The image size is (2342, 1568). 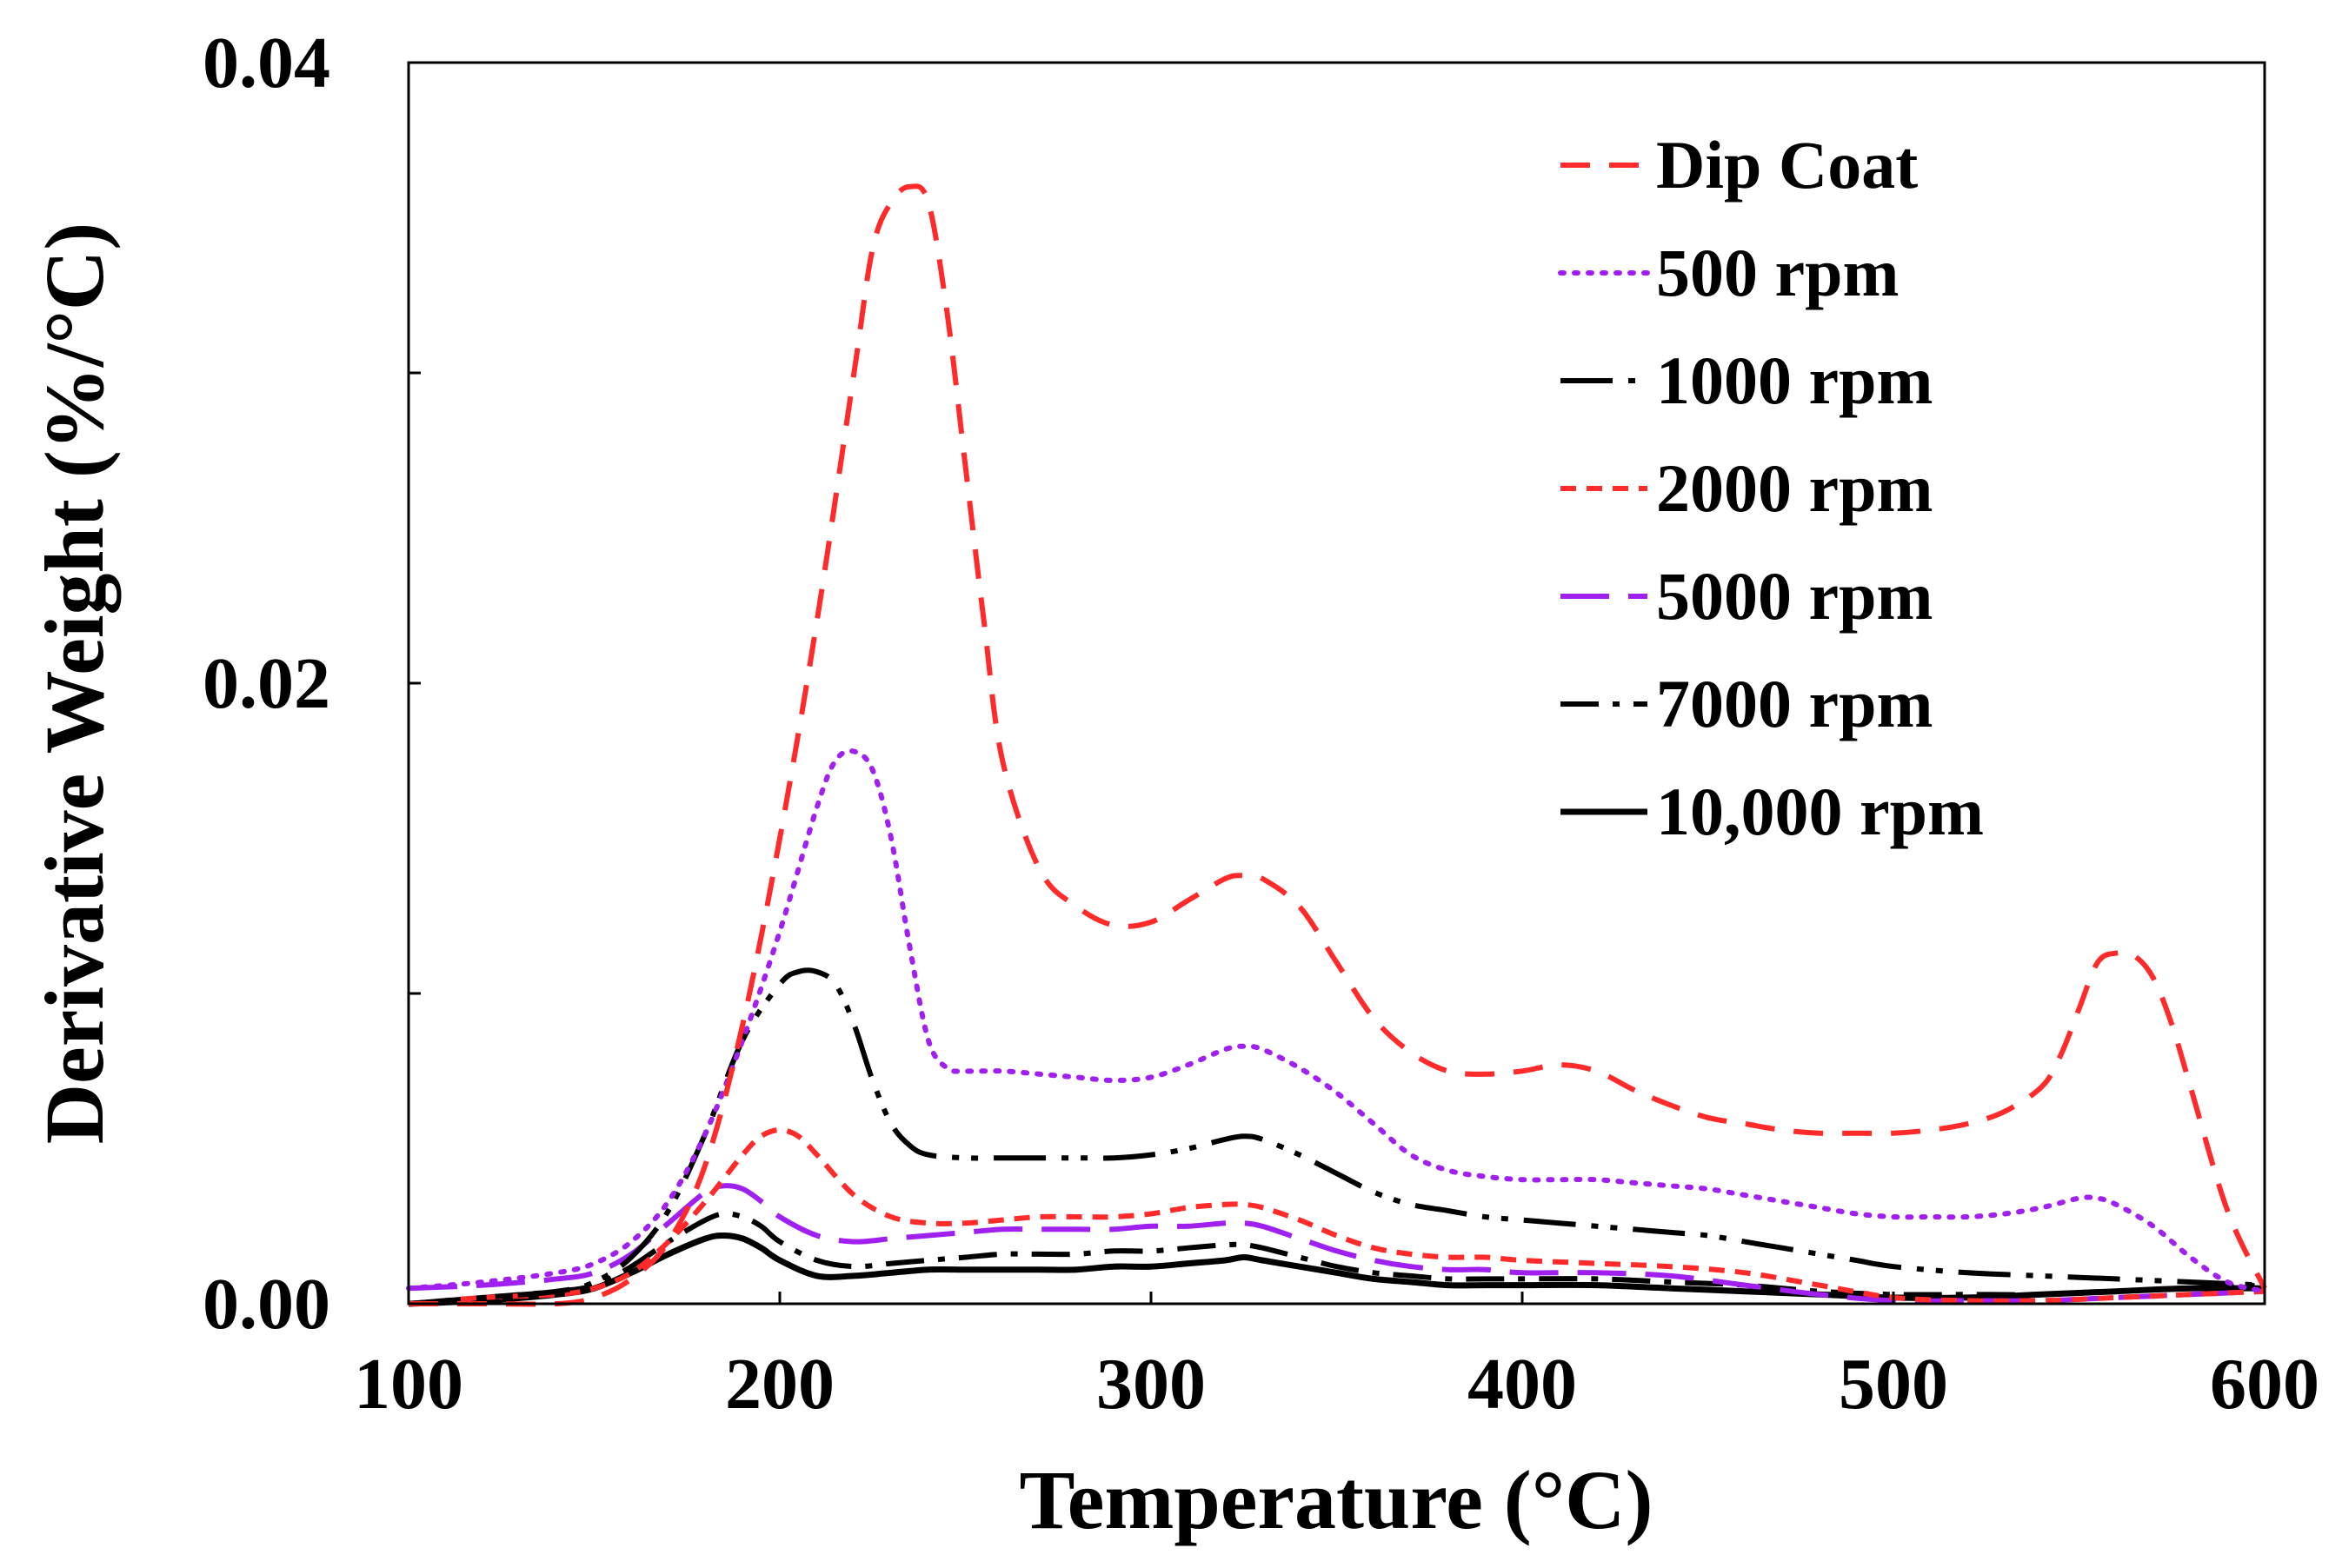 What do you see at coordinates (1794, 488) in the screenshot?
I see `legend-label-2000-rpm: 2000 rpm` at bounding box center [1794, 488].